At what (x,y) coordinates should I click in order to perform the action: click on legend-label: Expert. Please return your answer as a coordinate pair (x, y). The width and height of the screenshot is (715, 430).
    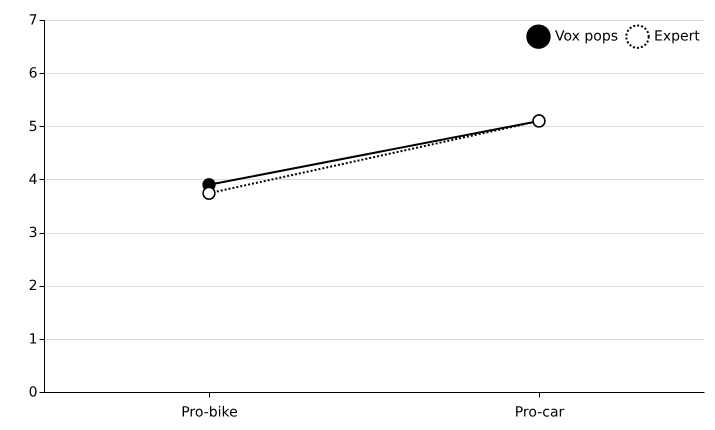
    Looking at the image, I should click on (677, 36).